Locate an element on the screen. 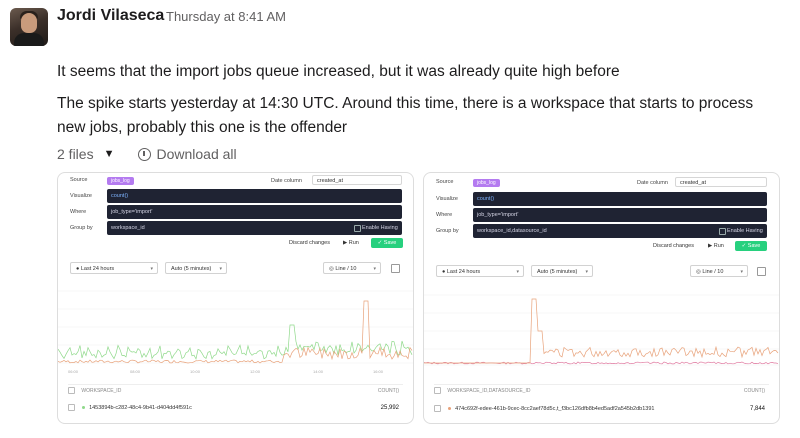 The width and height of the screenshot is (800, 438). download-all-button: Download all is located at coordinates (187, 154).